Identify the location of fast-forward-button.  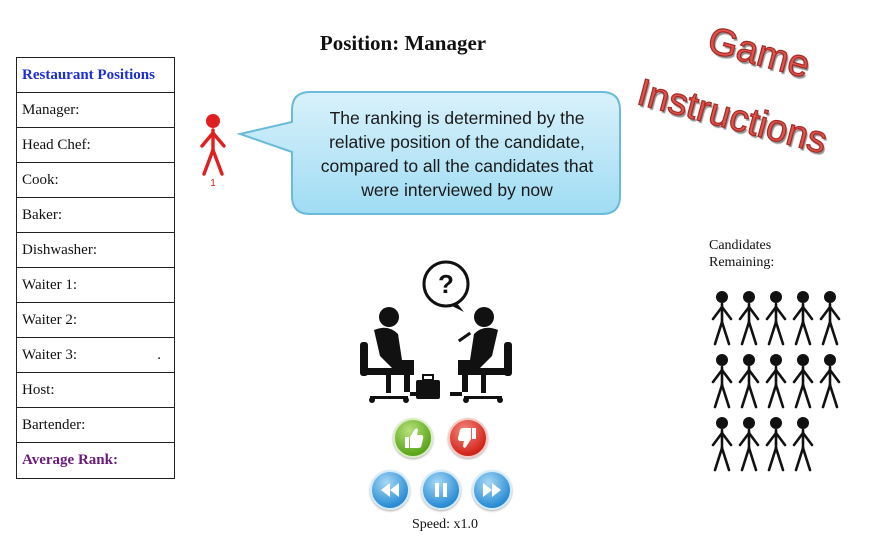
(492, 490).